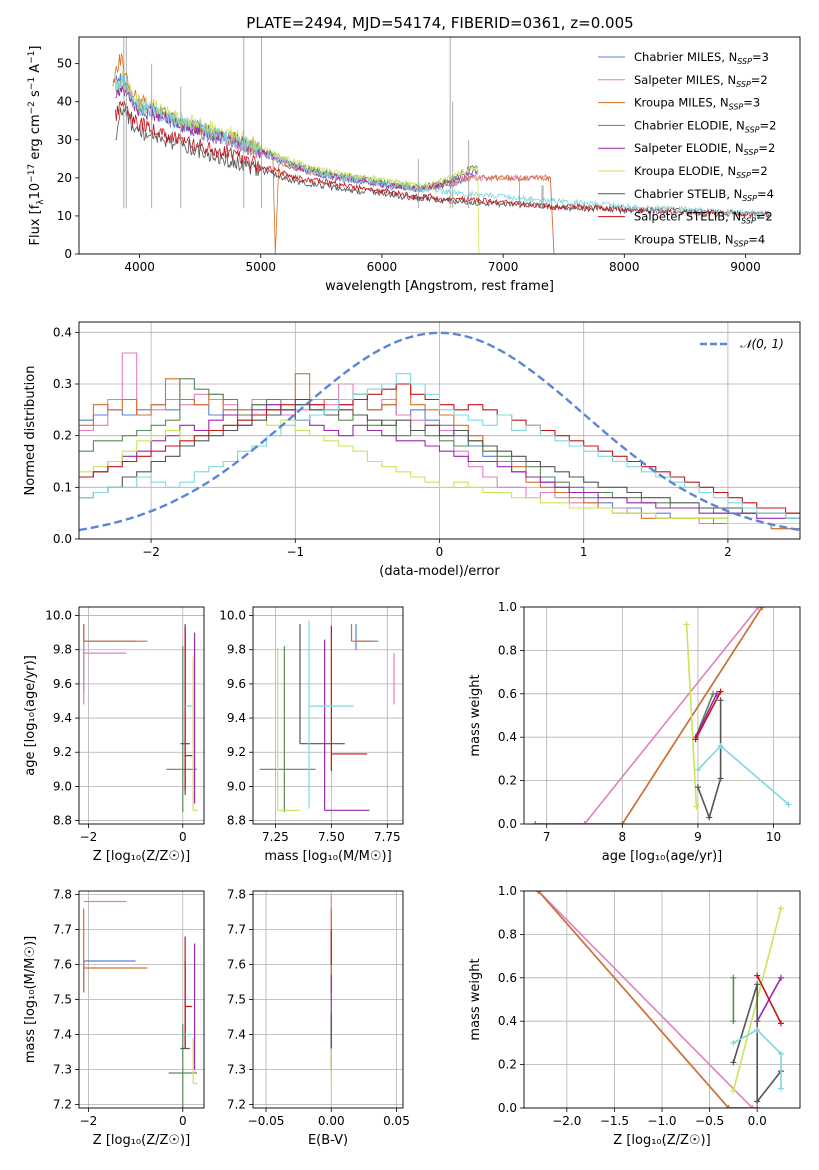 The image size is (819, 1170). What do you see at coordinates (661, 1121) in the screenshot?
I see `x-tick-label: −1.0` at bounding box center [661, 1121].